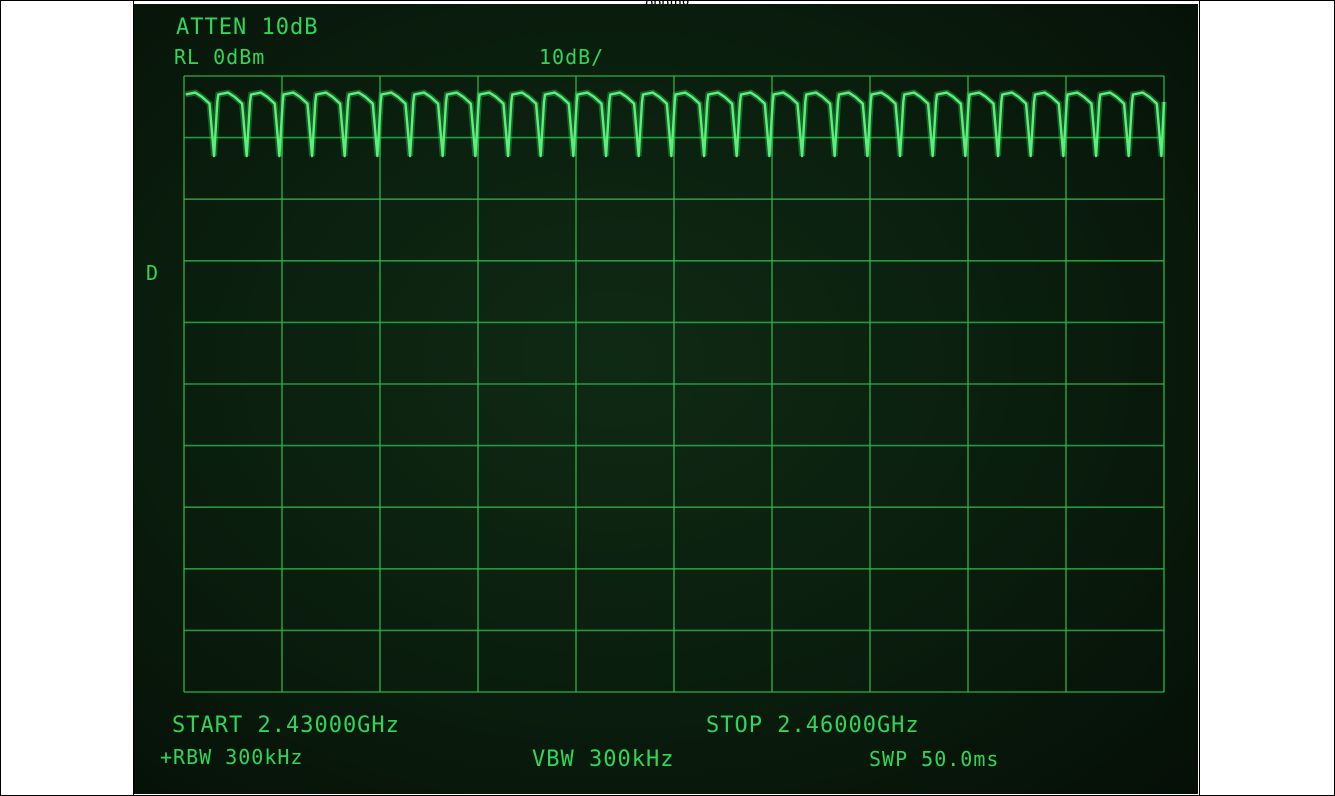 The height and width of the screenshot is (796, 1335). I want to click on trace-group, so click(676, 123).